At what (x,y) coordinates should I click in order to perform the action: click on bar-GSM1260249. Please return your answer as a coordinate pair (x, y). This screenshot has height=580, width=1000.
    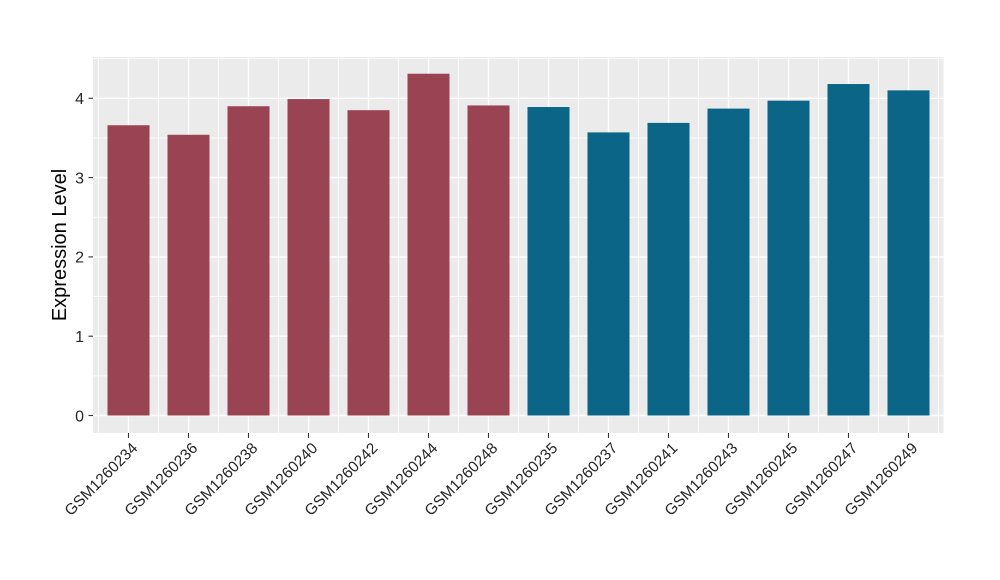
    Looking at the image, I should click on (908, 253).